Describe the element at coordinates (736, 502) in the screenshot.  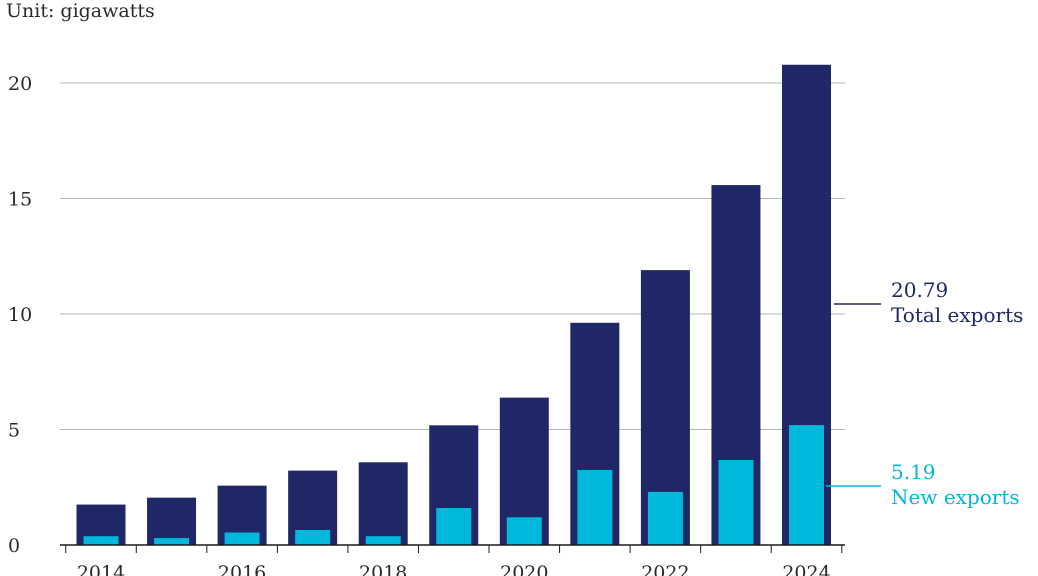
I see `bar-new-exports-2023` at that location.